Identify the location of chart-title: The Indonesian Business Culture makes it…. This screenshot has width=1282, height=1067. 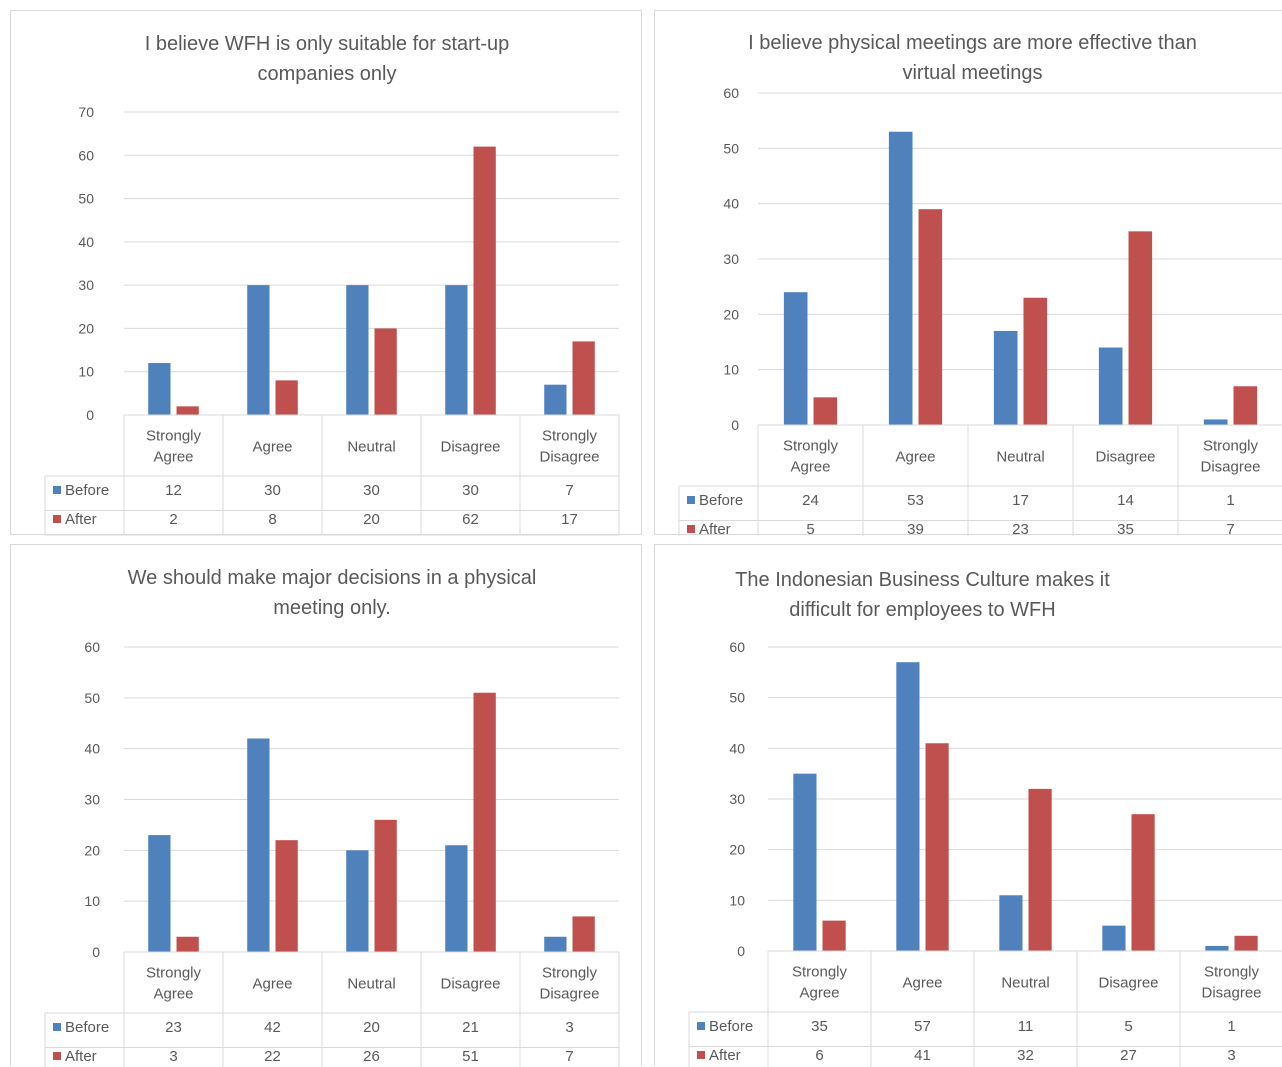
(922, 595).